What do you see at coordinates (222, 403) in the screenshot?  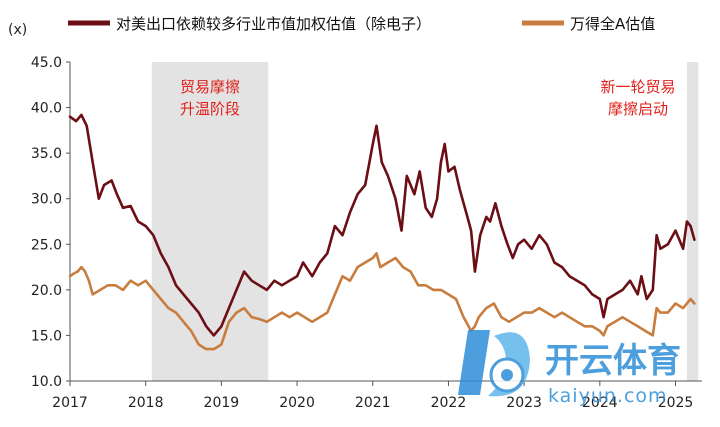 I see `x-tick-label: 2019` at bounding box center [222, 403].